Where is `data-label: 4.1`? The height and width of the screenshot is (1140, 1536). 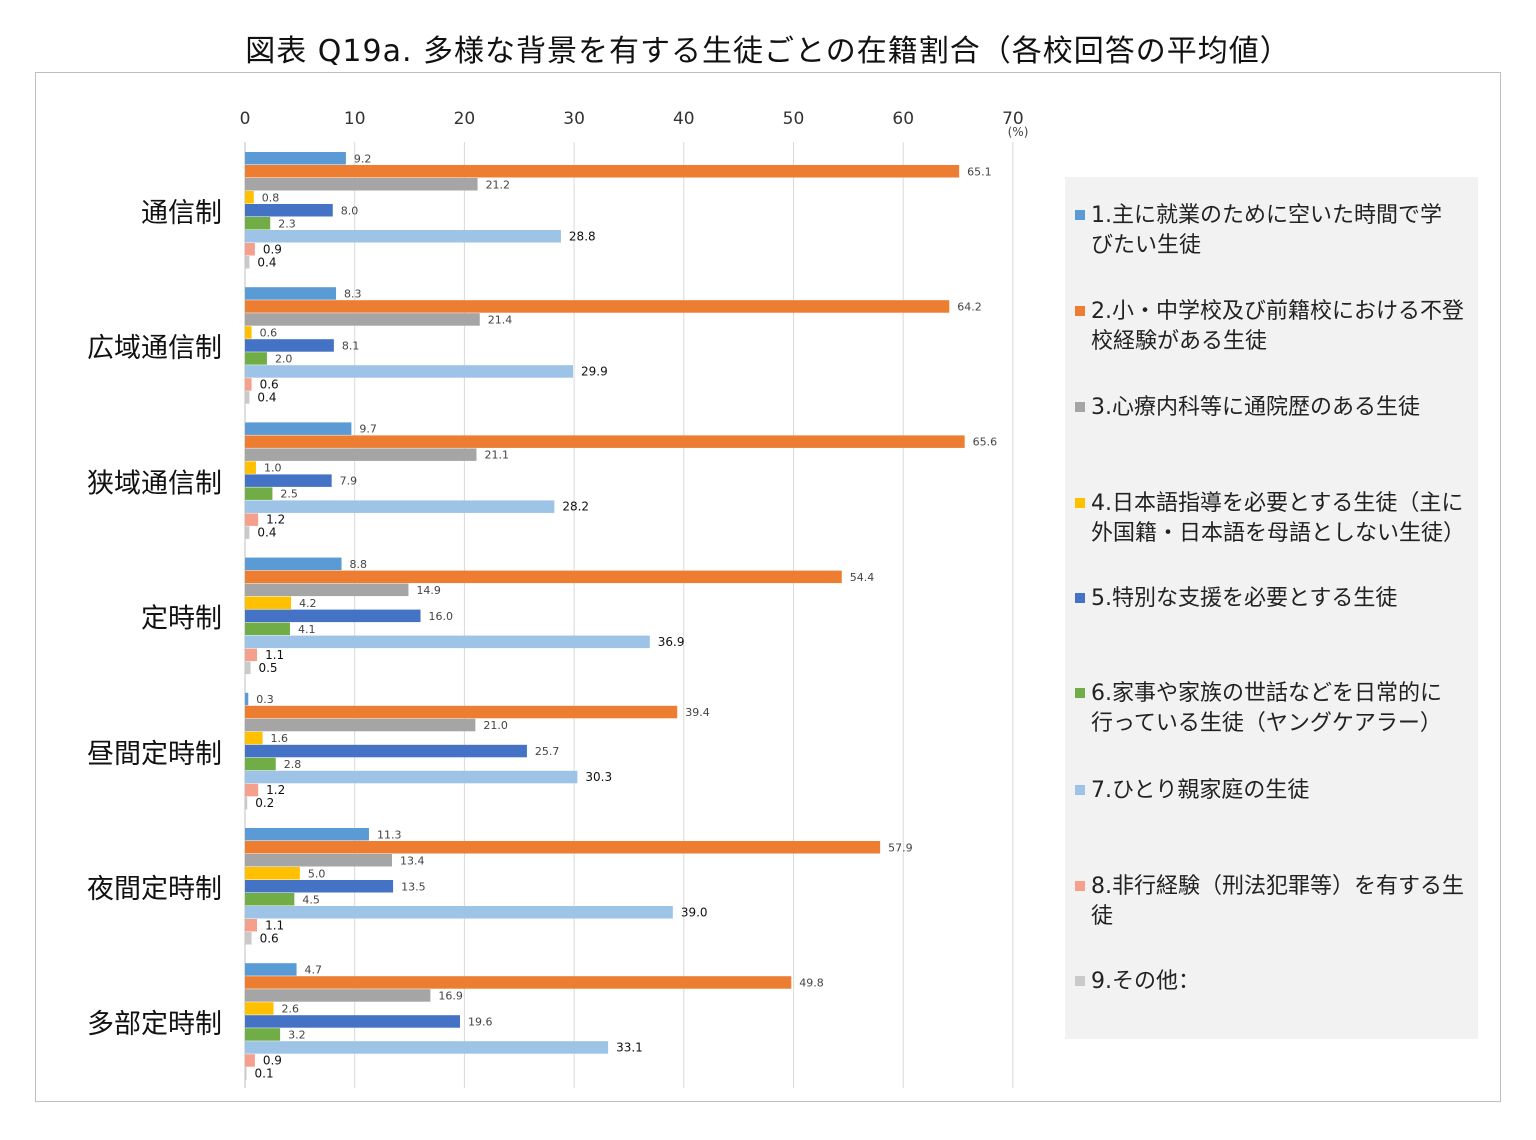
data-label: 4.1 is located at coordinates (307, 629).